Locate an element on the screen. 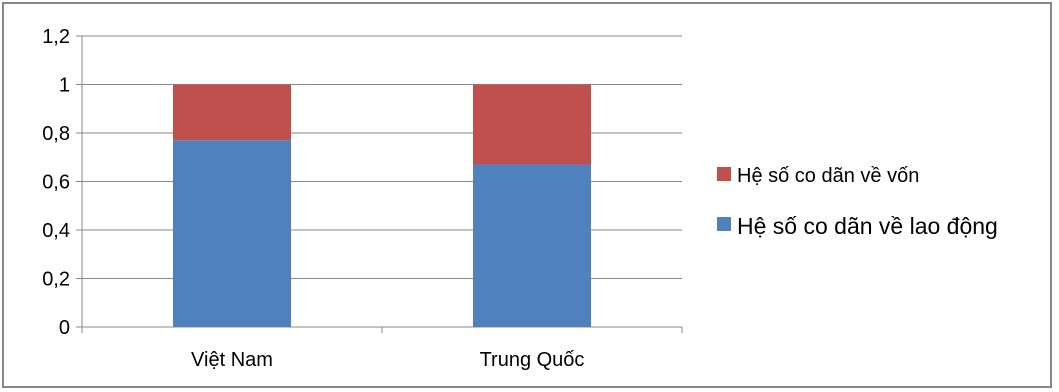 The height and width of the screenshot is (392, 1059). x-tick-label: Trung Quốc is located at coordinates (532, 360).